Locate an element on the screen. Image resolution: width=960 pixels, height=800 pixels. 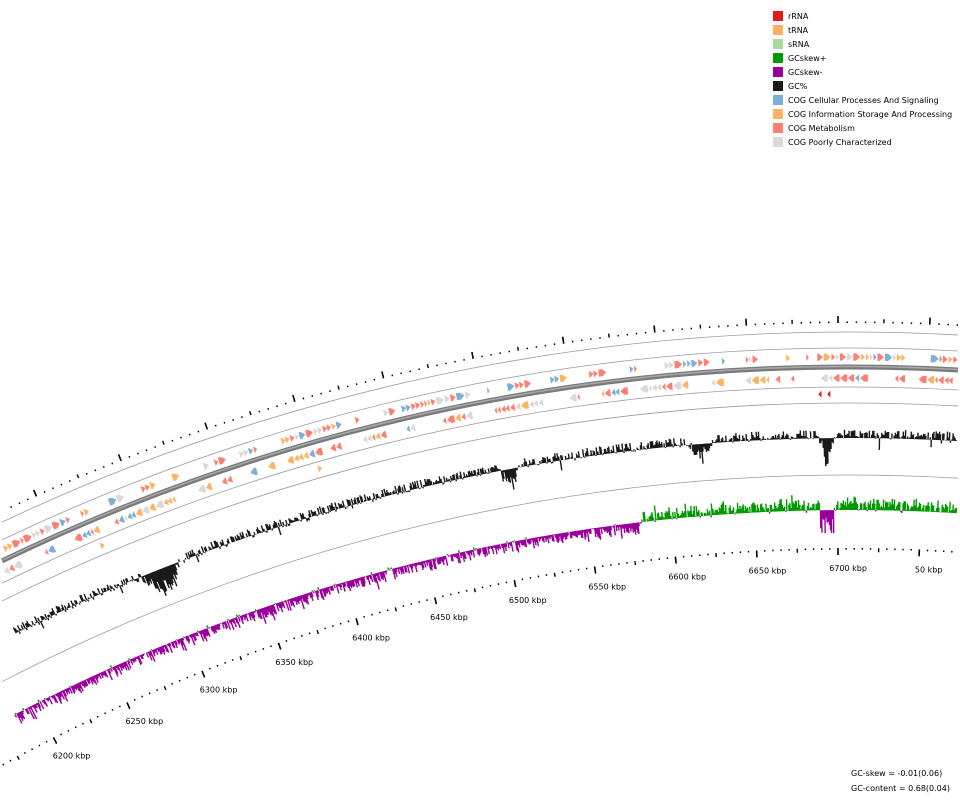
legend-label: COG Poorly Characterized is located at coordinates (840, 142).